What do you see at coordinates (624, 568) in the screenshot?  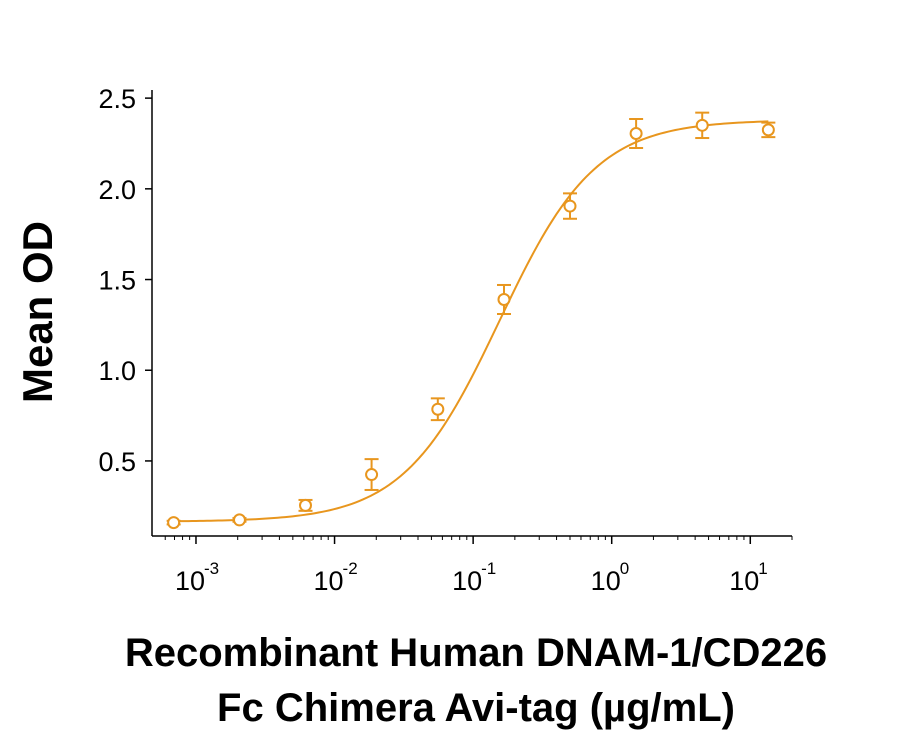 I see `x-tick-exponent: 0` at bounding box center [624, 568].